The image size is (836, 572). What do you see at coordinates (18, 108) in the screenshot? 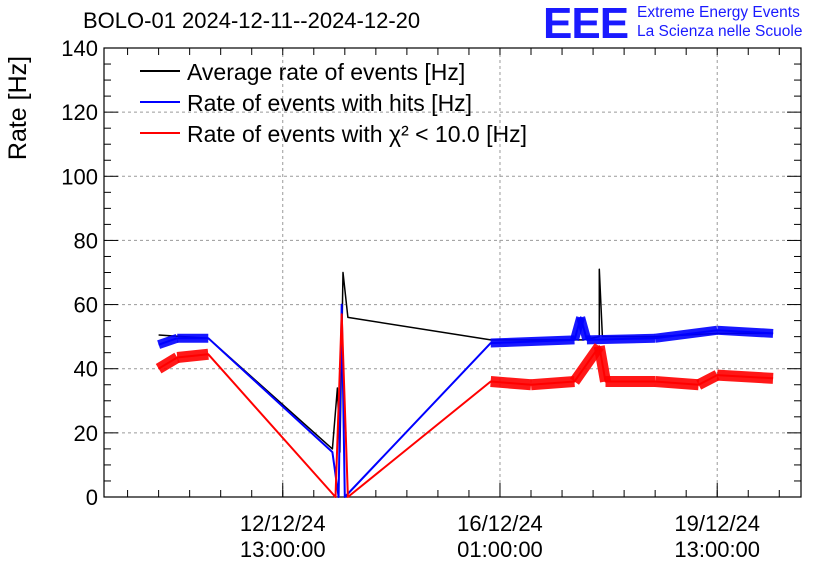
I see `y-axis-label: Rate [Hz]` at bounding box center [18, 108].